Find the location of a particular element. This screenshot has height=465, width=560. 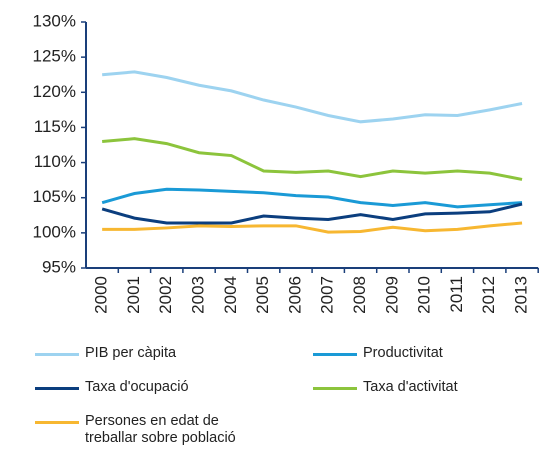

y-tick-label: 120% is located at coordinates (54, 91).